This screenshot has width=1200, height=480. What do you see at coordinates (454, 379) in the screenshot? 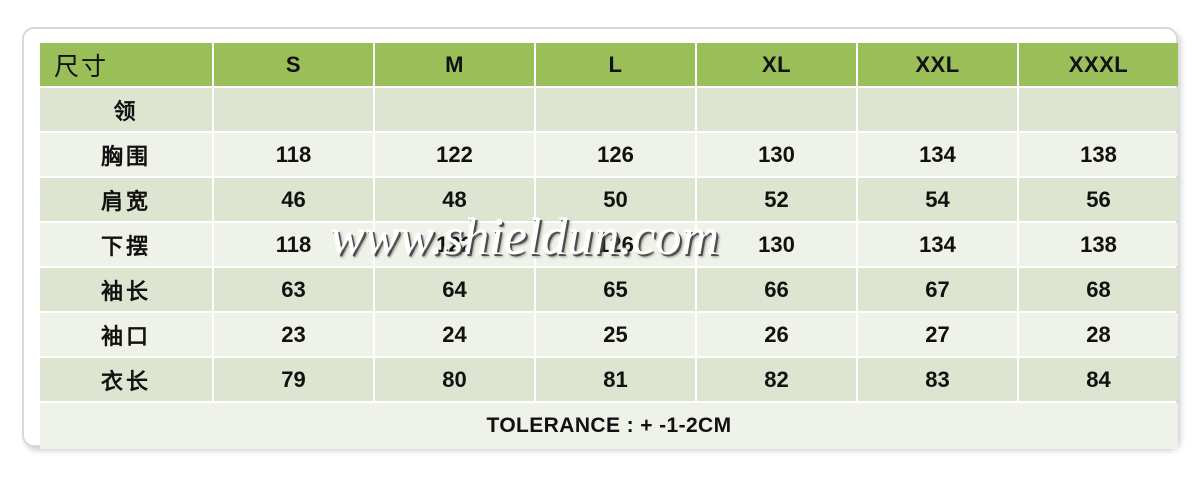
I see `row-cell: 80` at bounding box center [454, 379].